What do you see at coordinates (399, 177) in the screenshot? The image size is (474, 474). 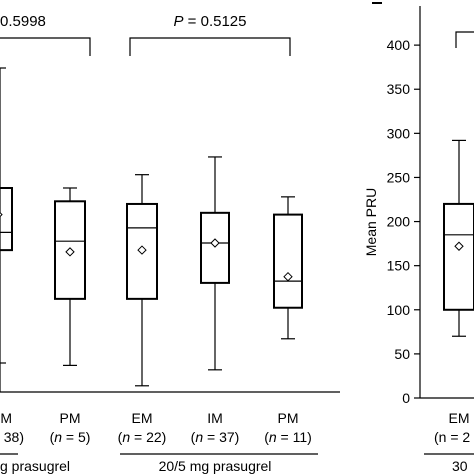 I see `y-tick-label: 250` at bounding box center [399, 177].